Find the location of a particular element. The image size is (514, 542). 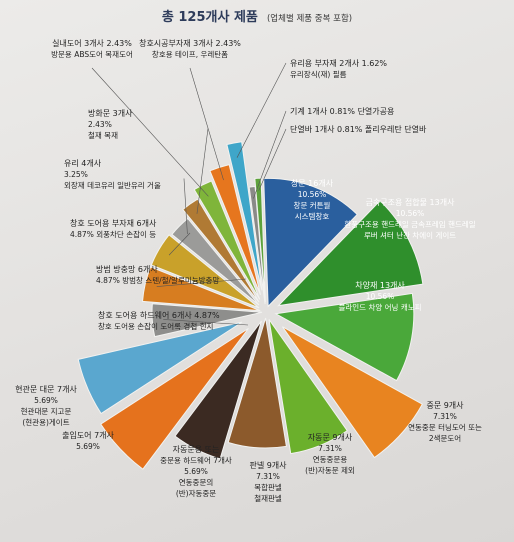

slice-label-line: 루버 셔터 난간 차에이 게이트 is located at coordinates (410, 235).